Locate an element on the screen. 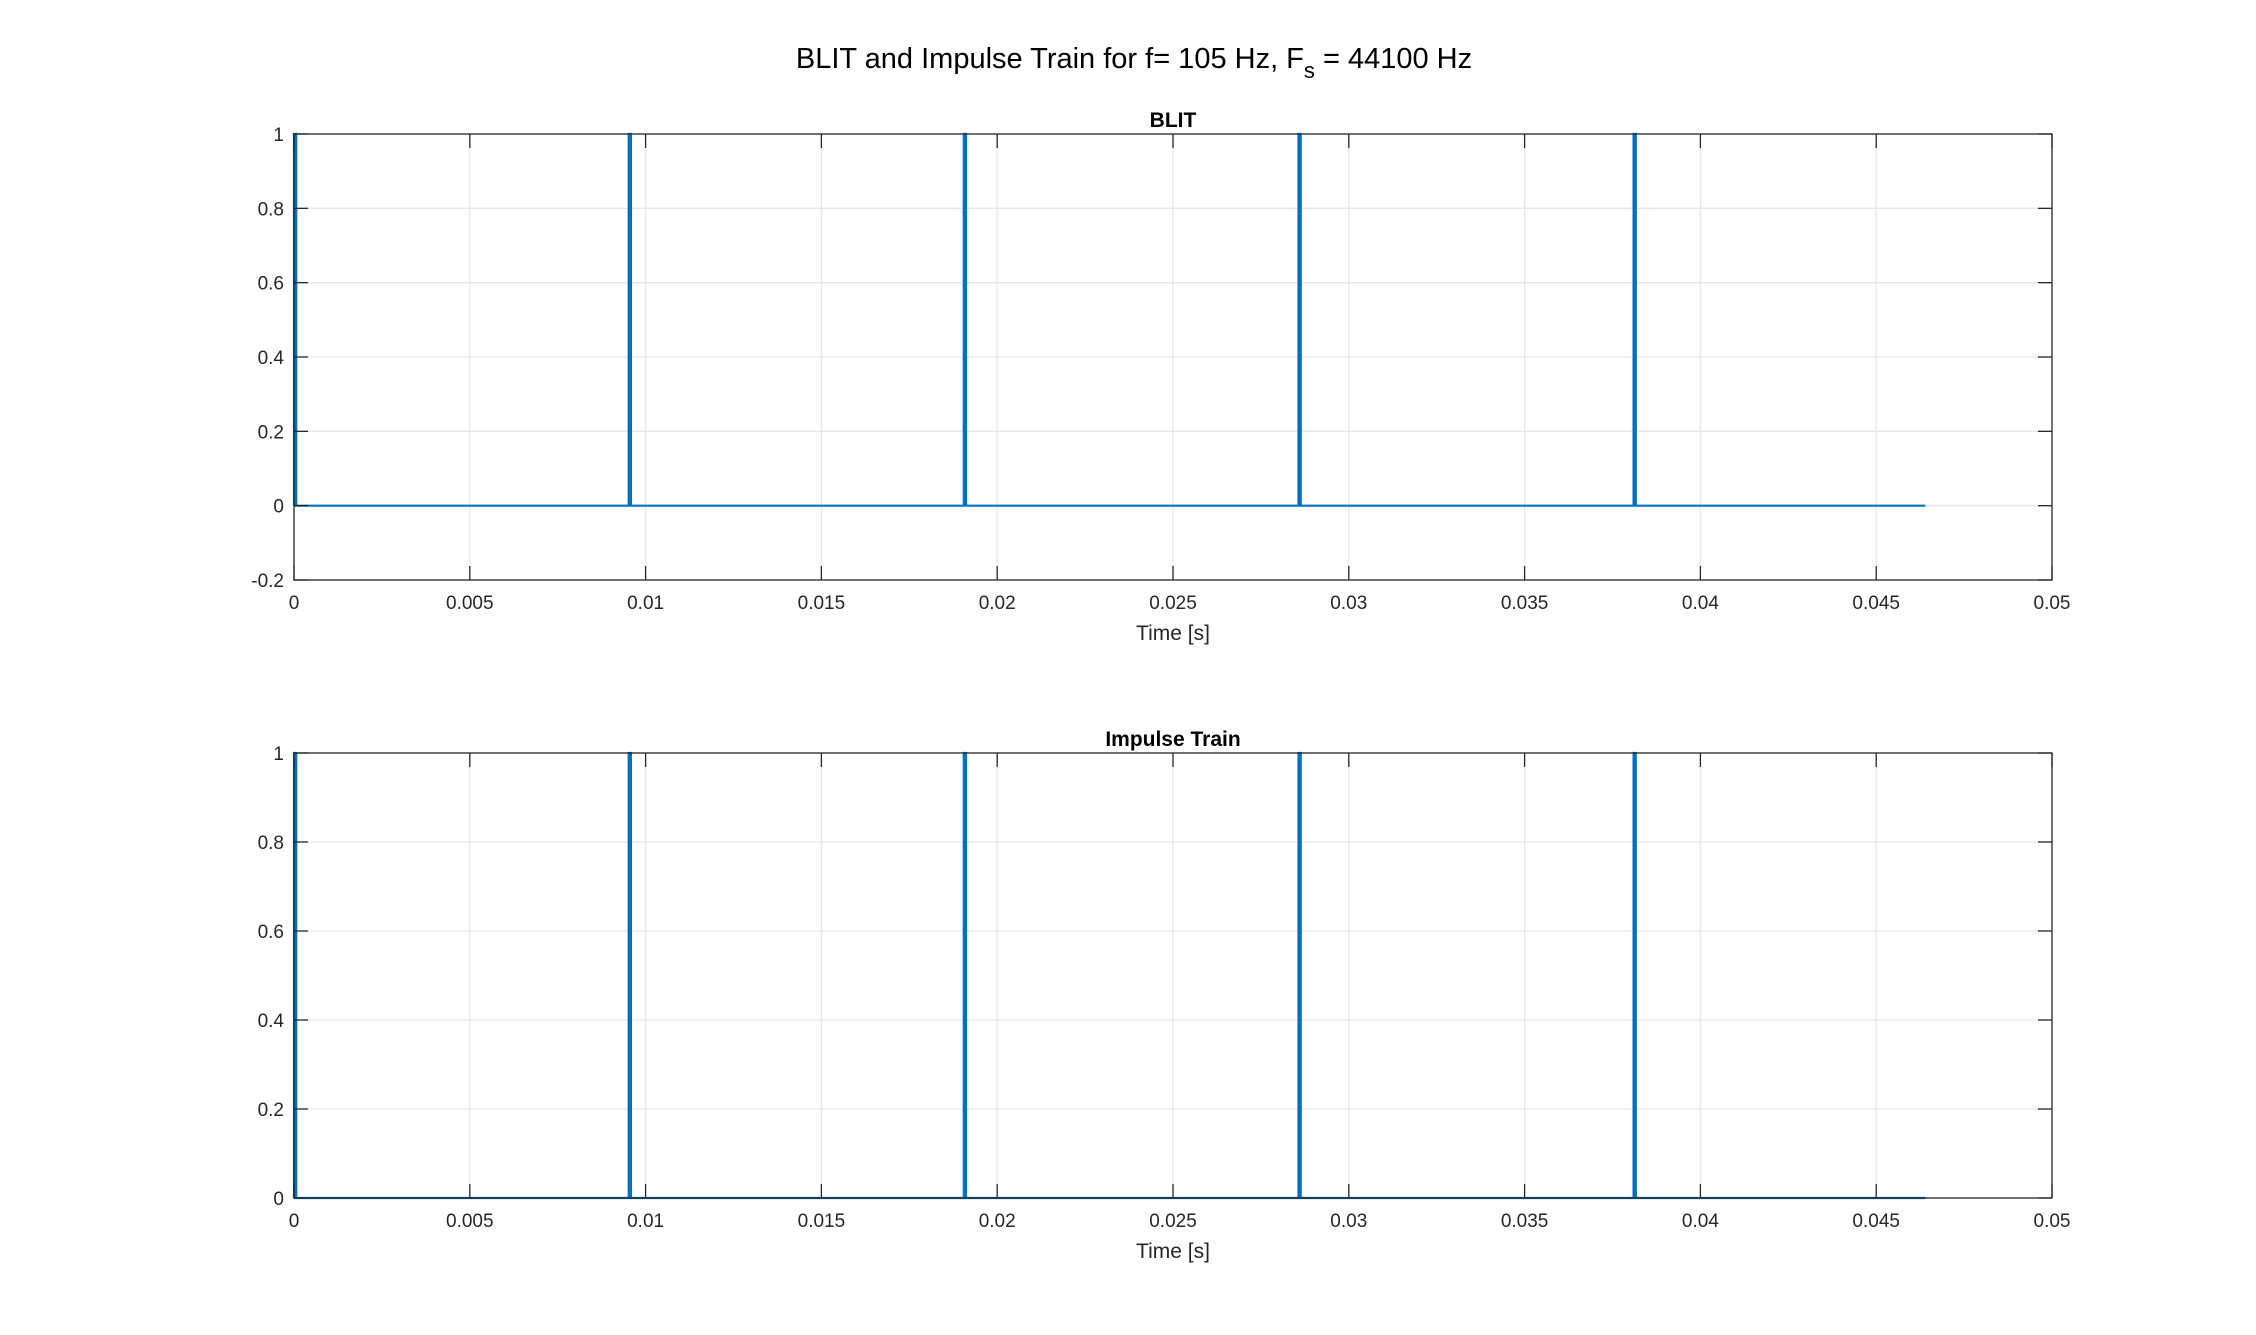  figure-title-tail: = 44100 Hz is located at coordinates (1393, 59).